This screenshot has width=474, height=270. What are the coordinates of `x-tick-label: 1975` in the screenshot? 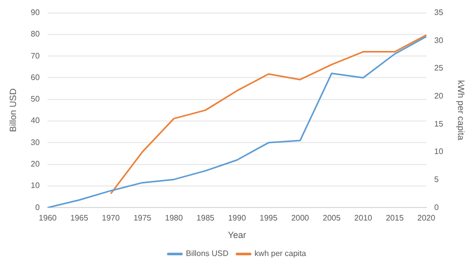 It's located at (142, 218).